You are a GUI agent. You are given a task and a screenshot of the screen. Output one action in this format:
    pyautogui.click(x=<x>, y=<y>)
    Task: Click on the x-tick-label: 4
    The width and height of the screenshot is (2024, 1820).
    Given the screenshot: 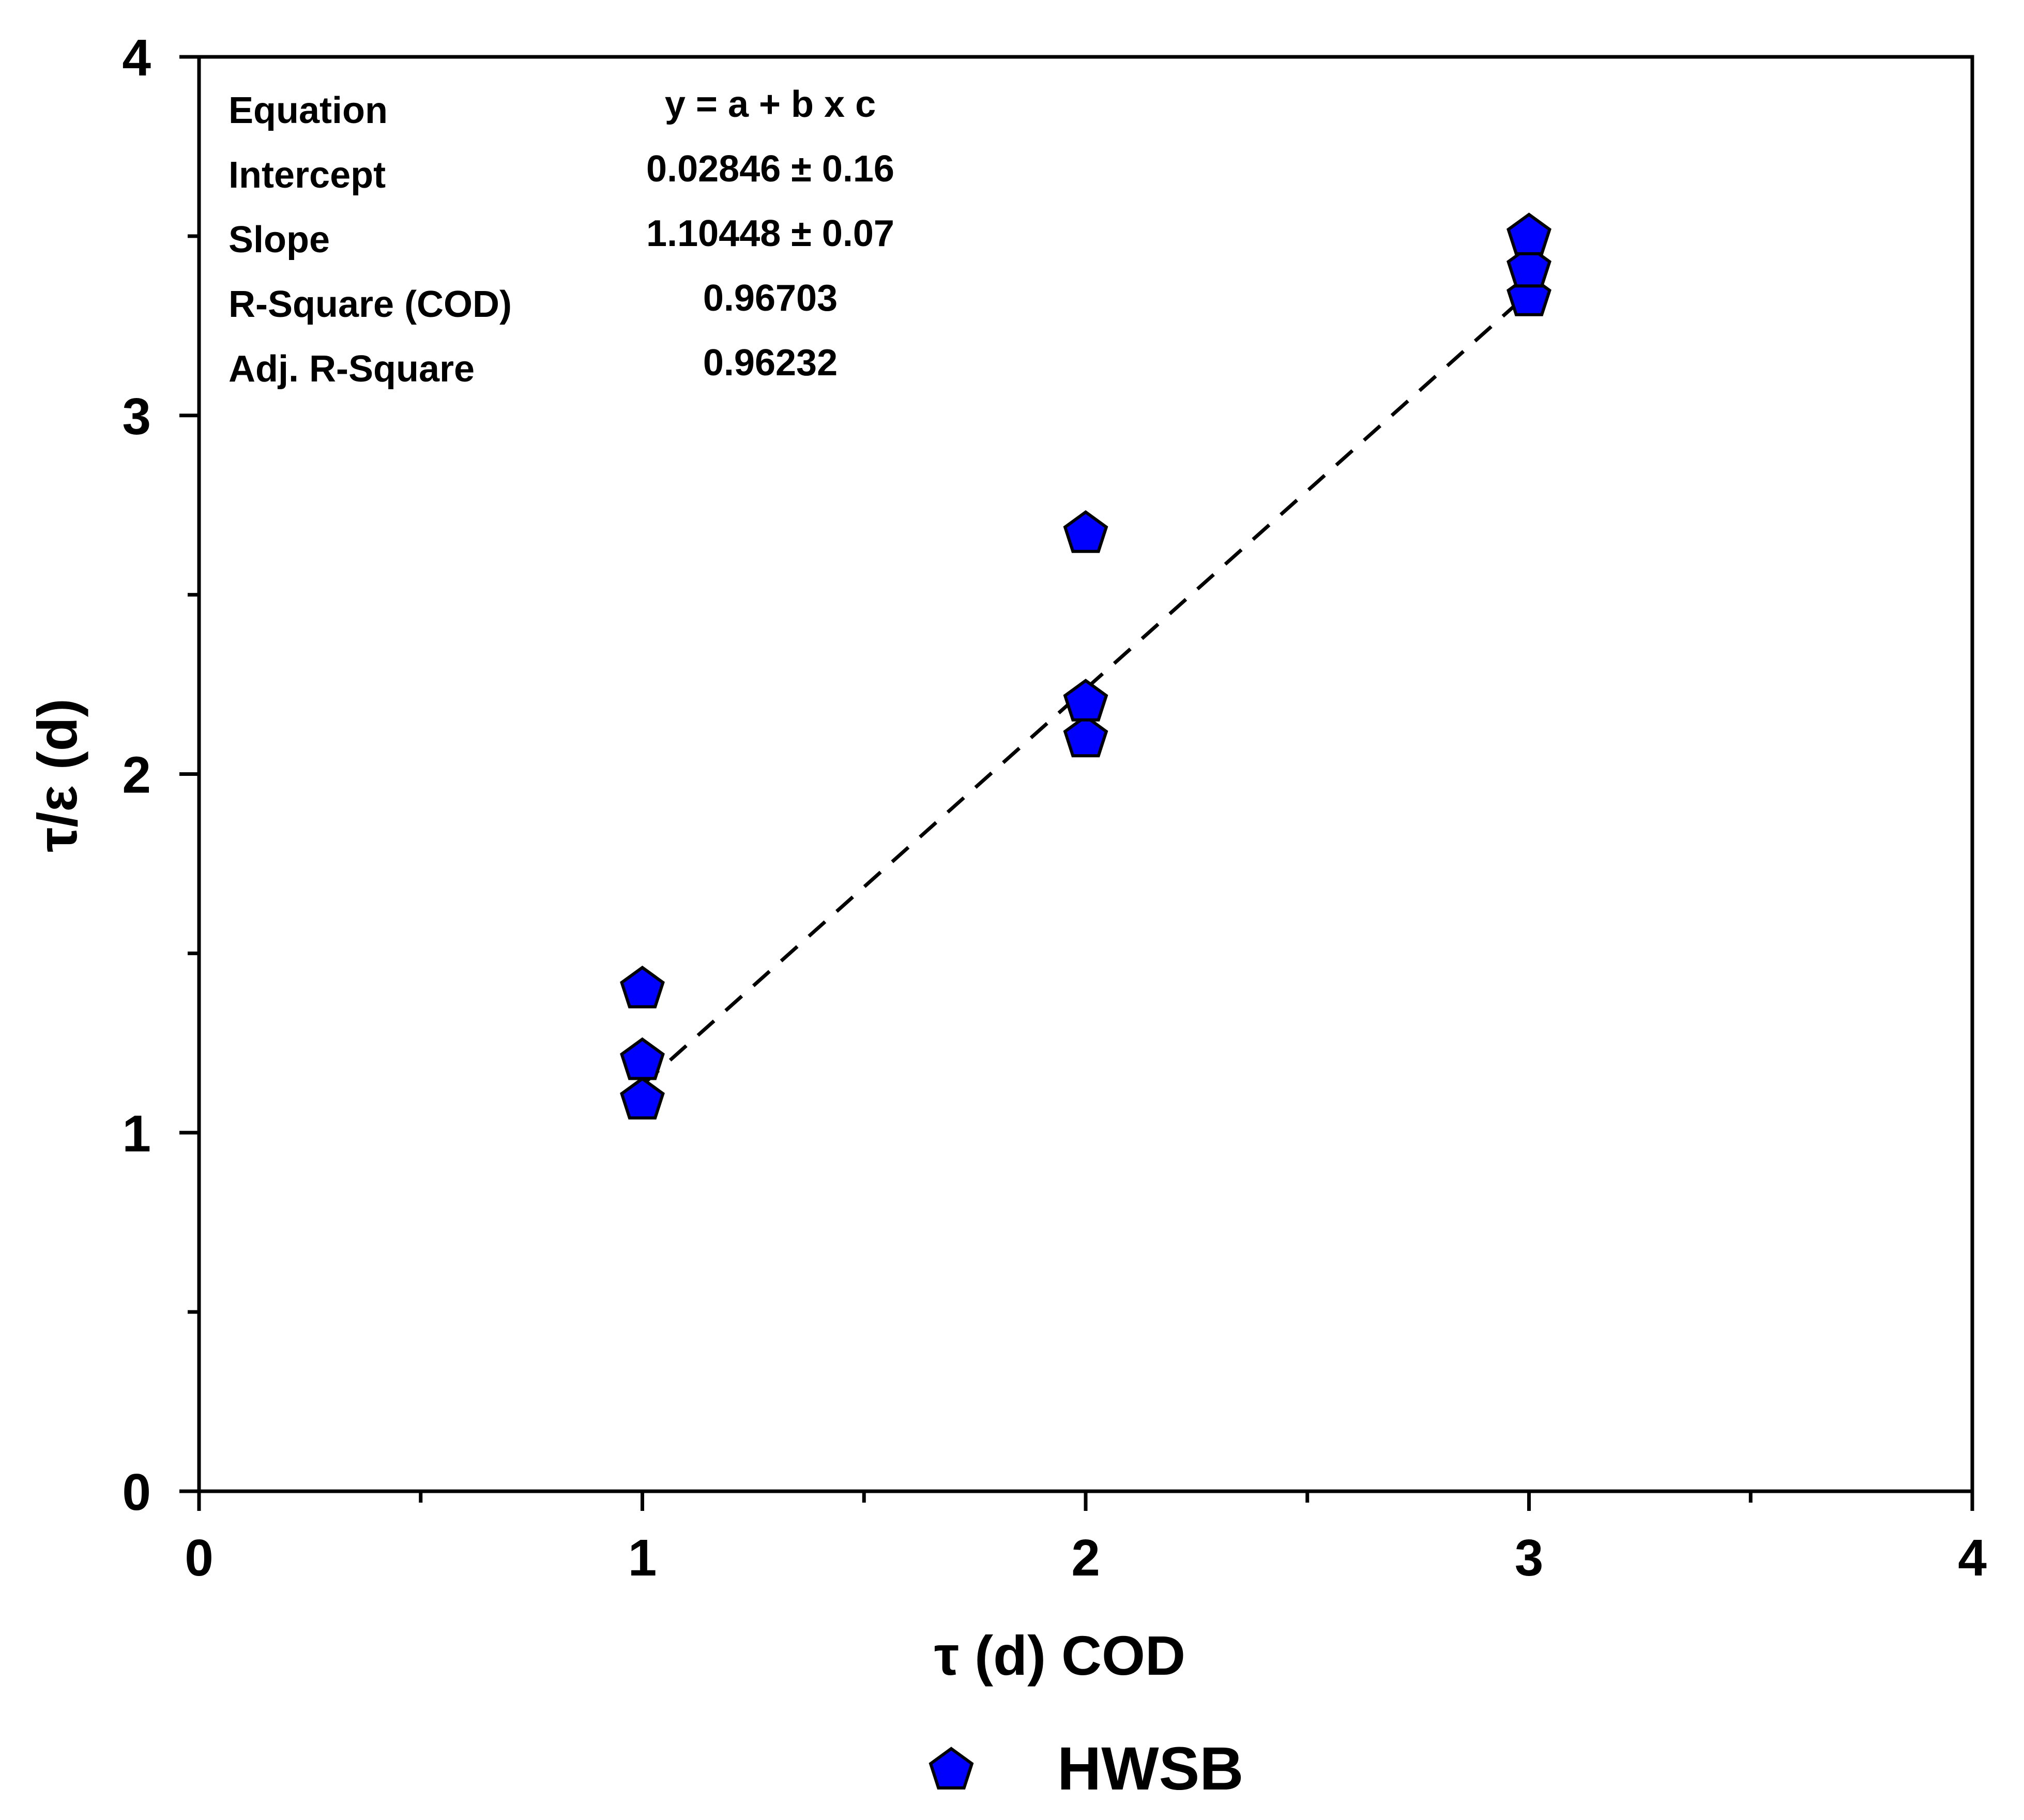 What is the action you would take?
    pyautogui.click(x=1973, y=1558)
    